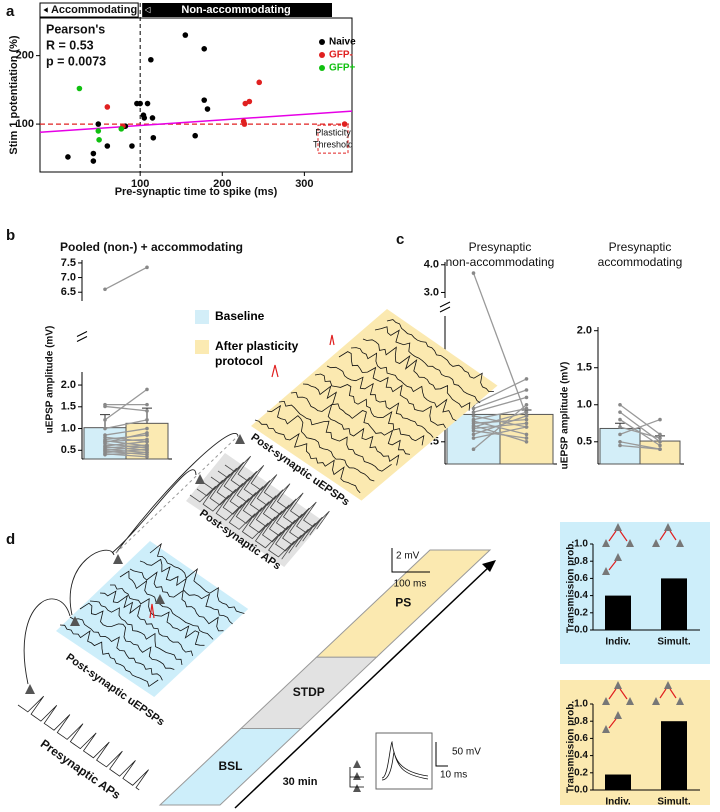  Describe the element at coordinates (151, 247) in the screenshot. I see `chart-title: Pooled (non-) + accommodating` at that location.